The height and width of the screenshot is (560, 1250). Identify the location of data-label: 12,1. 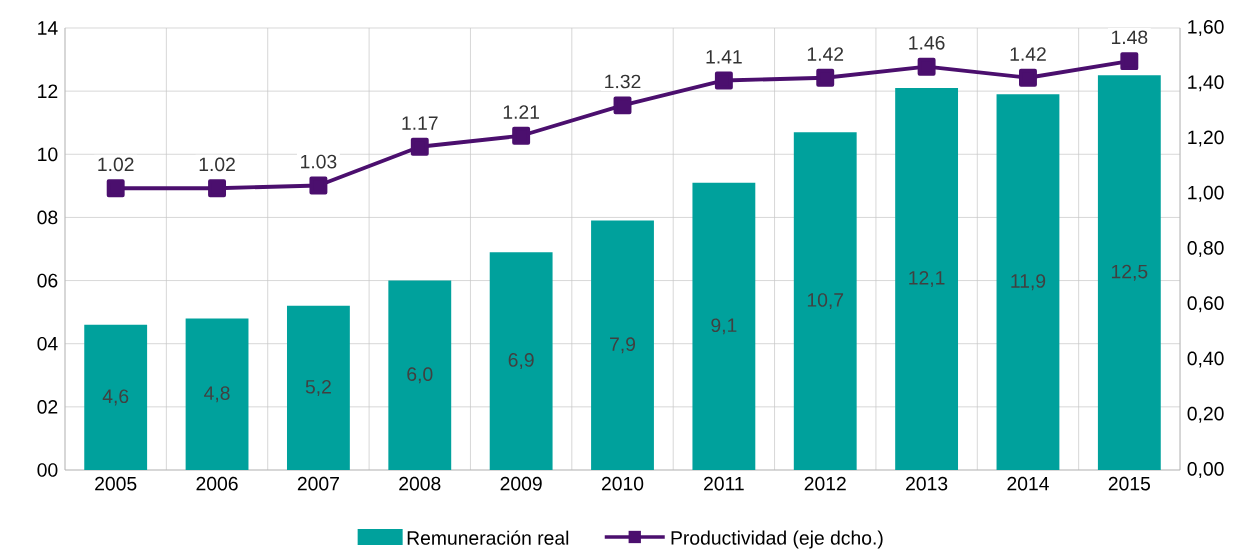
(927, 279).